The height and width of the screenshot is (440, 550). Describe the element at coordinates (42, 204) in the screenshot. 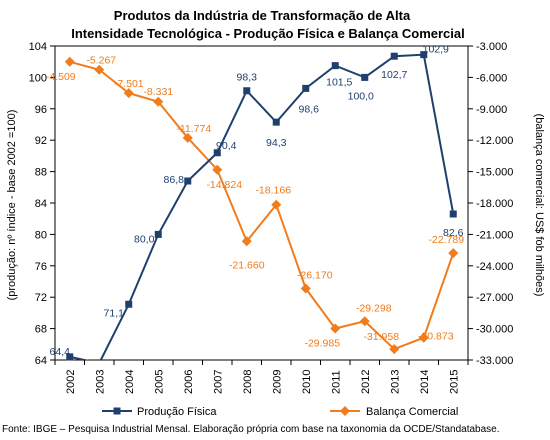

I see `left-axis: 64 68 72 76 80 84 88 92 96 100 104` at that location.